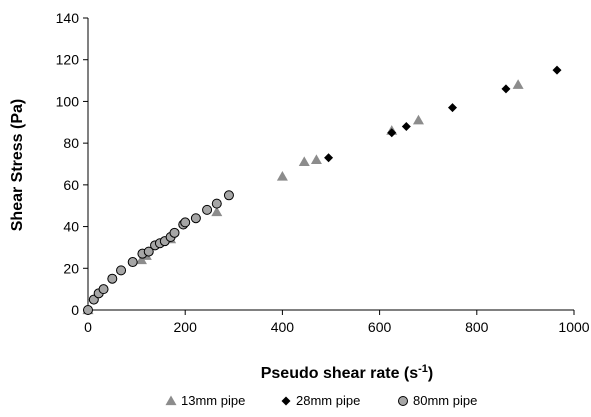 The width and height of the screenshot is (591, 417). I want to click on x-tick-label: 0, so click(88, 327).